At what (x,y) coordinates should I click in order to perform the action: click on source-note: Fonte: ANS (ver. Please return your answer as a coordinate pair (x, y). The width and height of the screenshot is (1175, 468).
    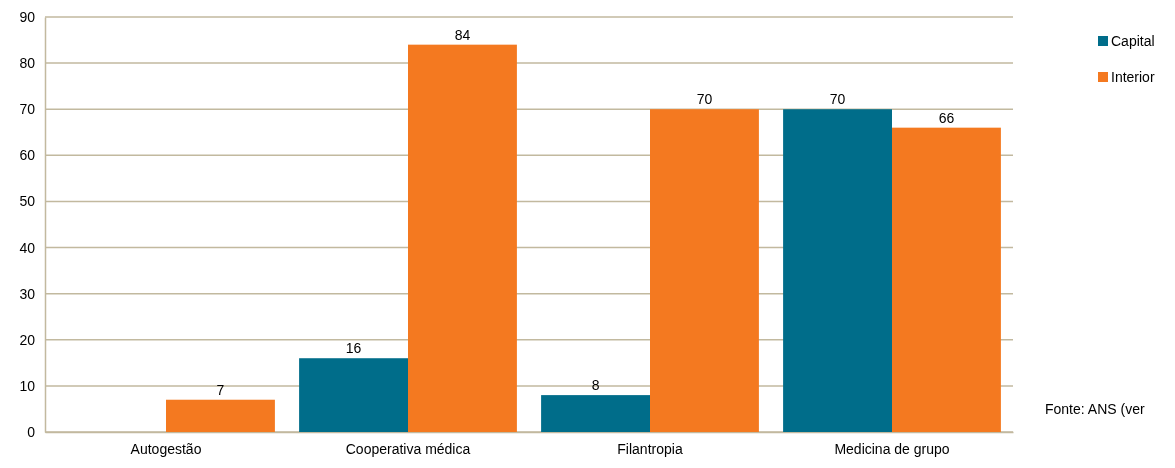
    Looking at the image, I should click on (1095, 409).